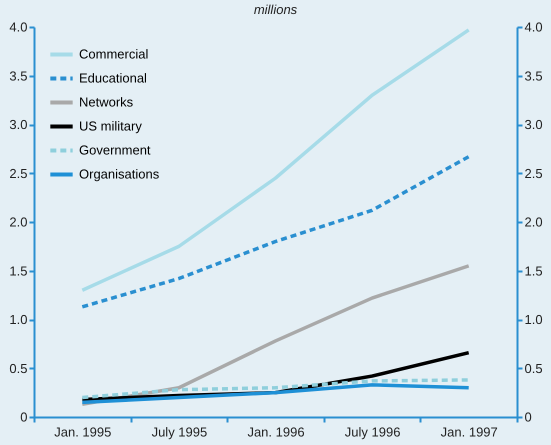  Describe the element at coordinates (533, 27) in the screenshot. I see `y2-tick-label: 4.0` at that location.